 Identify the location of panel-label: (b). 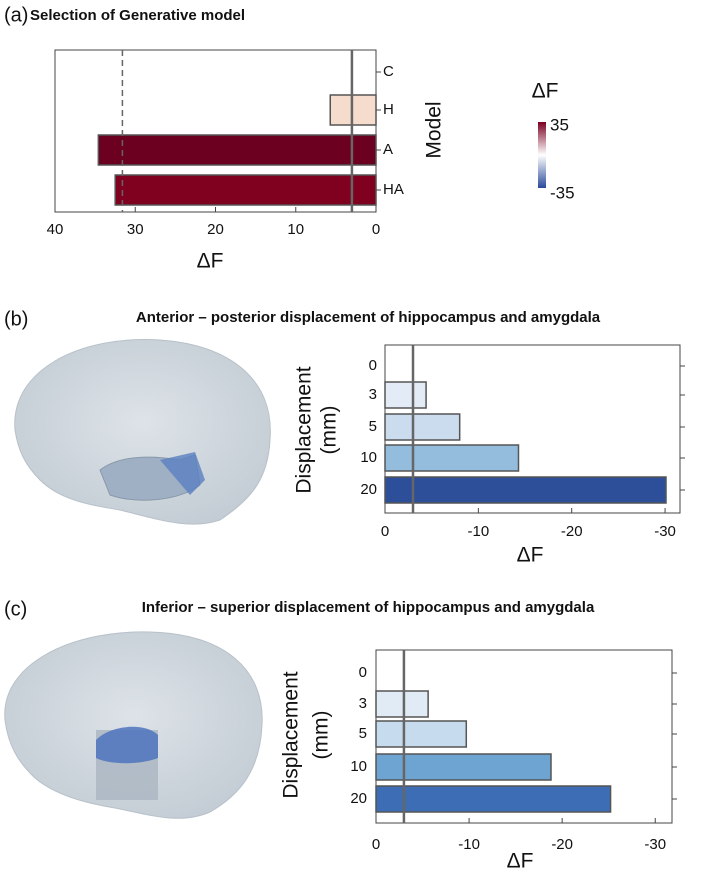
(16, 319).